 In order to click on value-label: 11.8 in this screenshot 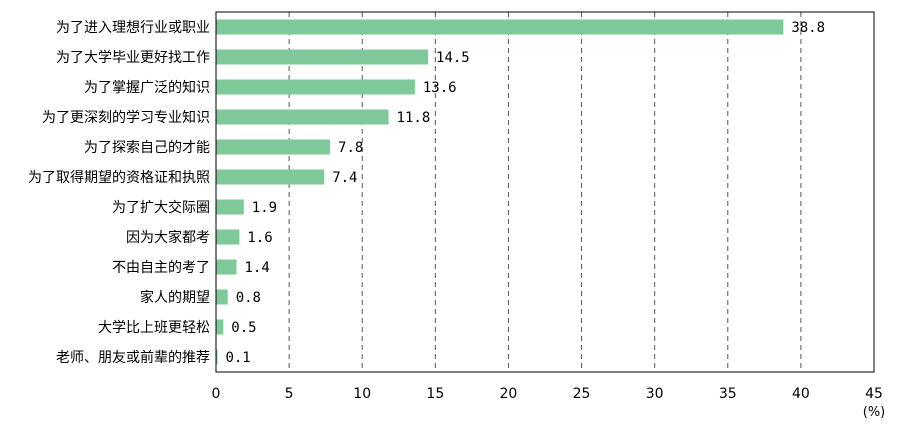, I will do `click(414, 118)`.